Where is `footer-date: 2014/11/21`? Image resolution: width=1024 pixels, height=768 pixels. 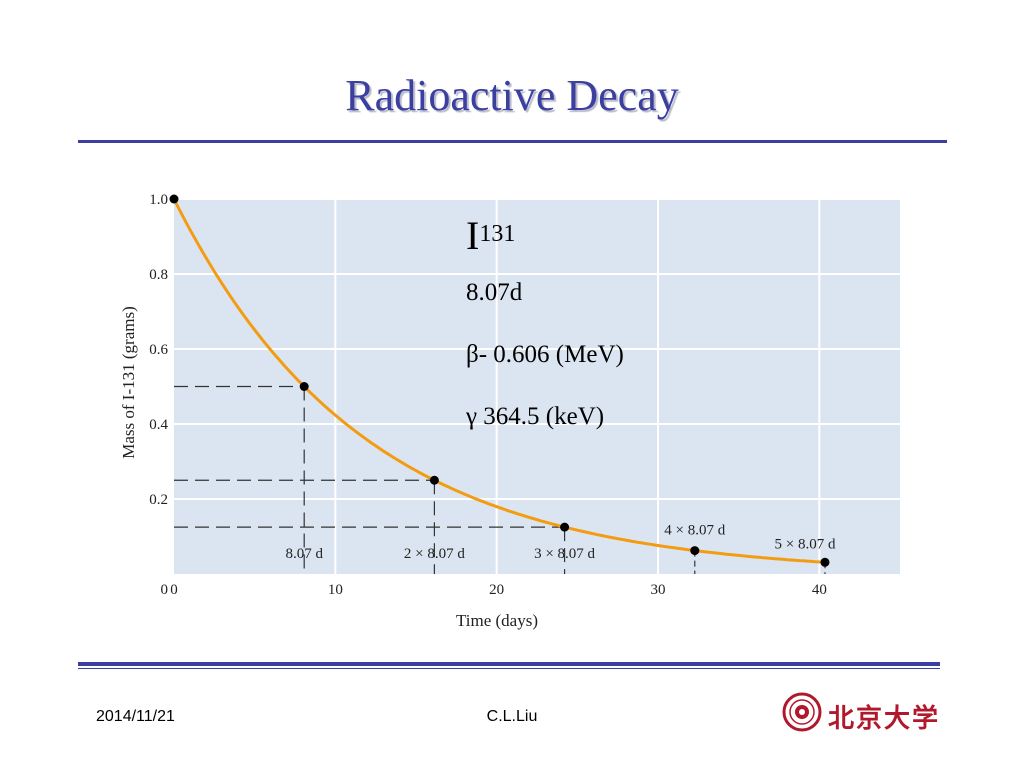 footer-date: 2014/11/21 is located at coordinates (135, 716).